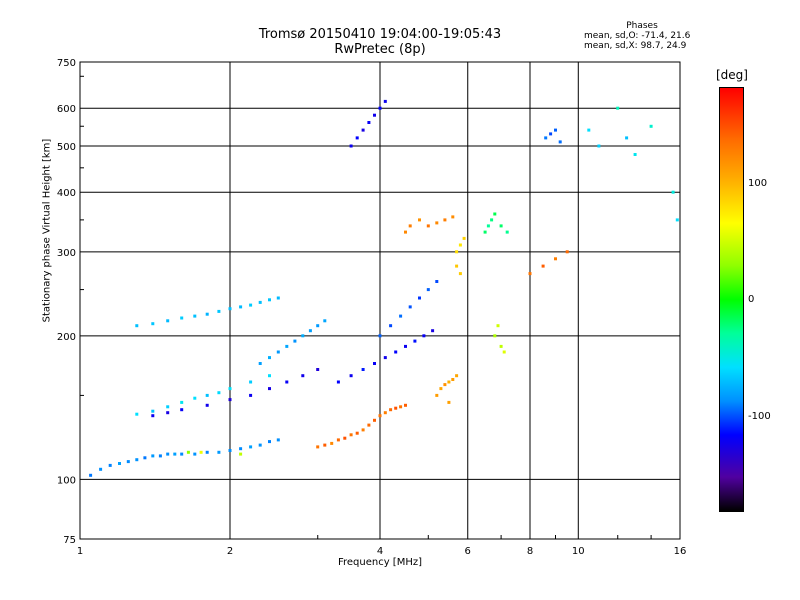 Image resolution: width=800 pixels, height=600 pixels. What do you see at coordinates (66, 302) in the screenshot?
I see `y-tick-labels: 75 100 200 300 400 500 600 750` at bounding box center [66, 302].